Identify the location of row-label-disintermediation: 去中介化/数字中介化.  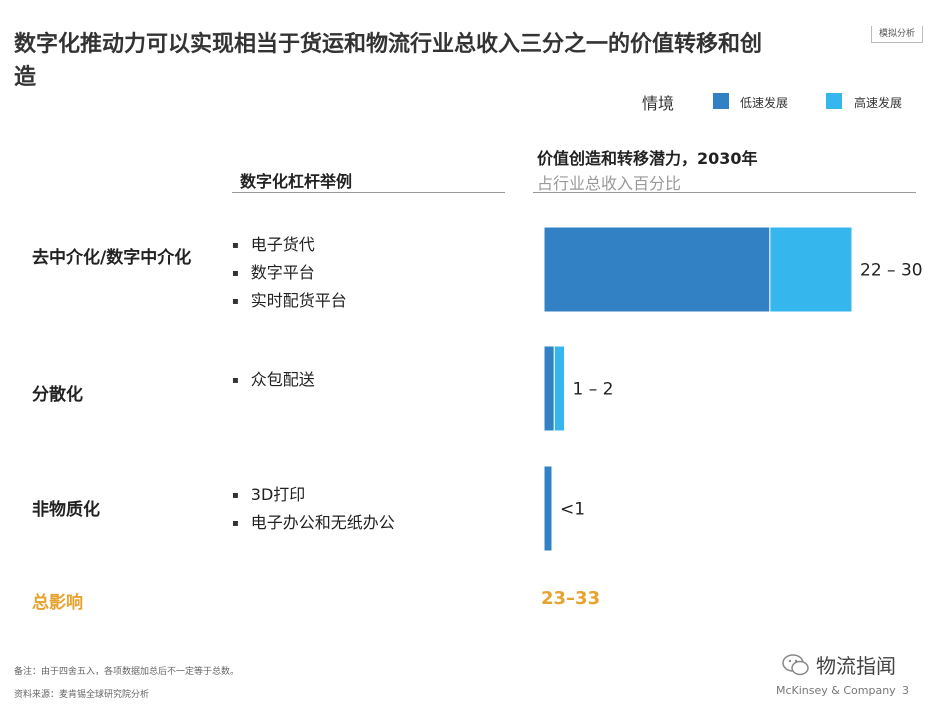
(112, 258).